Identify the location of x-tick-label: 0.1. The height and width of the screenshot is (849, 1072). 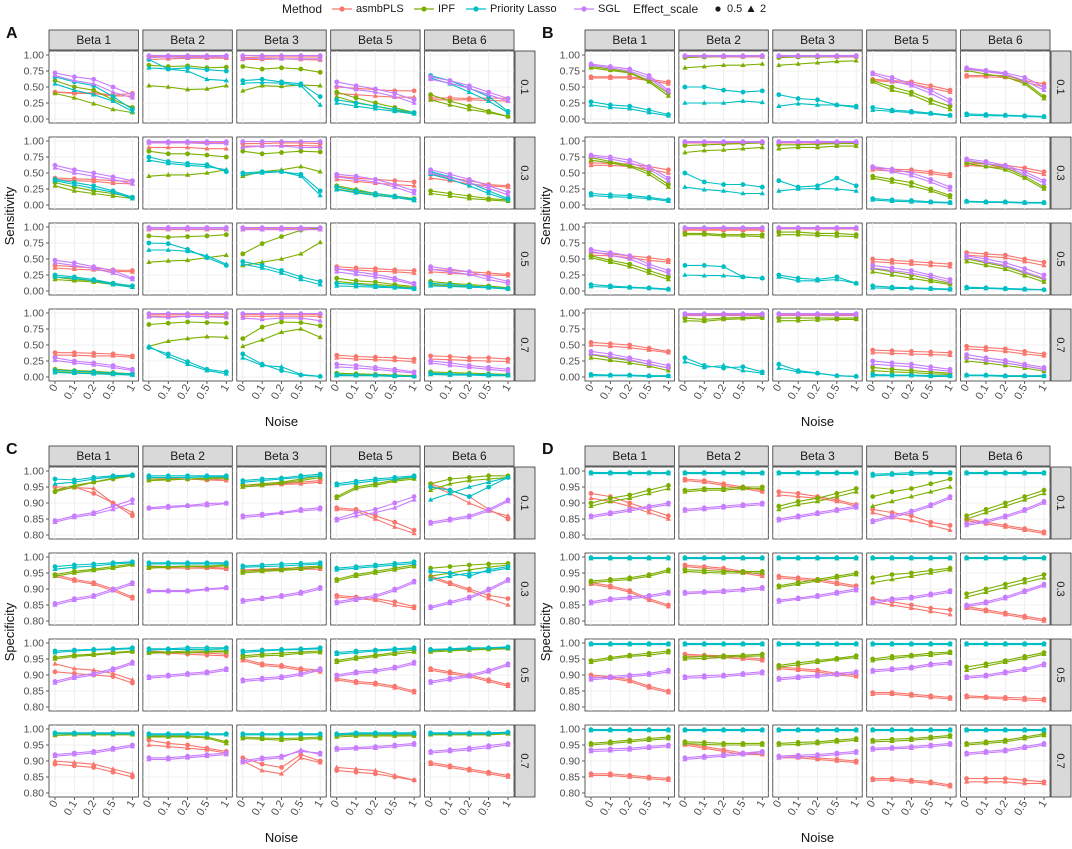
(447, 808).